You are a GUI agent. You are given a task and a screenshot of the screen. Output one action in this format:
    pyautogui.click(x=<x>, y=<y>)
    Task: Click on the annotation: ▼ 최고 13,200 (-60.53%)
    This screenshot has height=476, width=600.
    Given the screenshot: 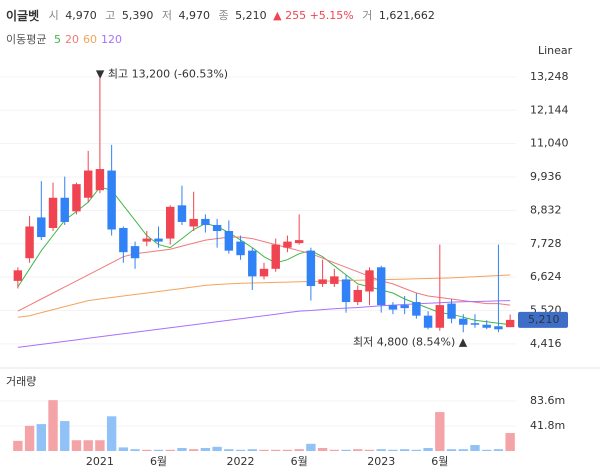 What is the action you would take?
    pyautogui.click(x=162, y=73)
    